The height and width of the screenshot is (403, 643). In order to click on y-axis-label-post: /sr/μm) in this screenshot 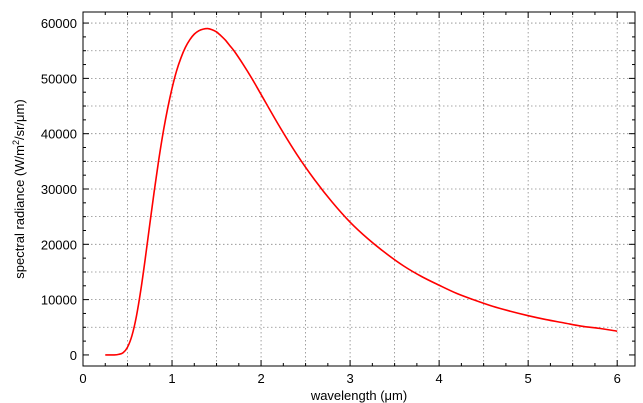, I will do `click(19, 119)`.